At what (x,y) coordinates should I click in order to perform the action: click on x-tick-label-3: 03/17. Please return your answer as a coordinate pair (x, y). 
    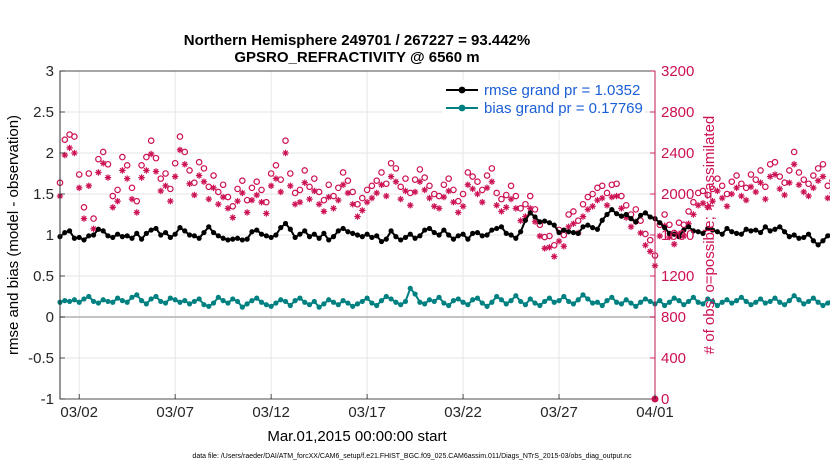
    Looking at the image, I should click on (367, 412).